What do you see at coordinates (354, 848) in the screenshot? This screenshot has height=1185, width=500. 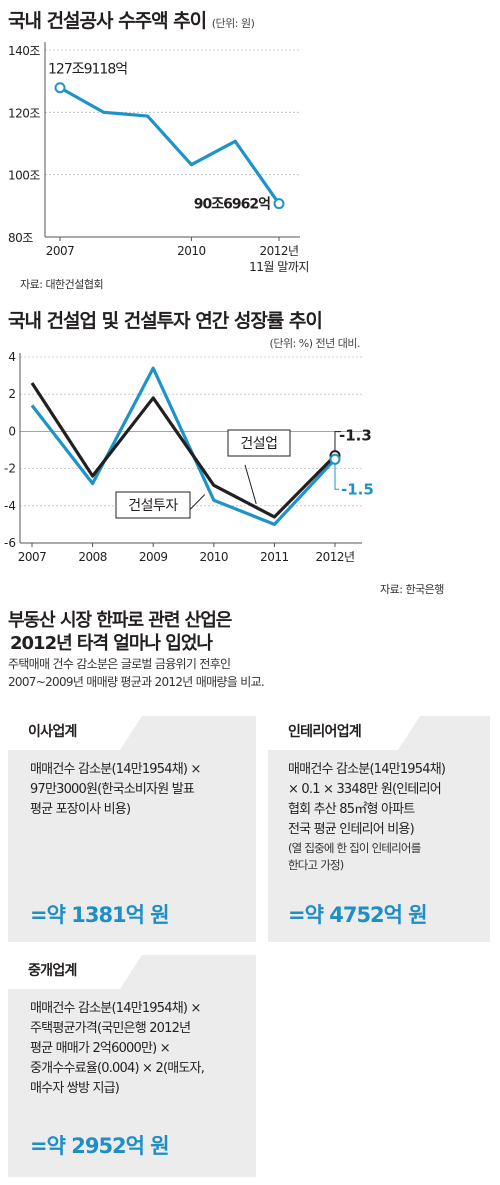 I see `card-note: (열 집중에 한 집이 인테리어를` at bounding box center [354, 848].